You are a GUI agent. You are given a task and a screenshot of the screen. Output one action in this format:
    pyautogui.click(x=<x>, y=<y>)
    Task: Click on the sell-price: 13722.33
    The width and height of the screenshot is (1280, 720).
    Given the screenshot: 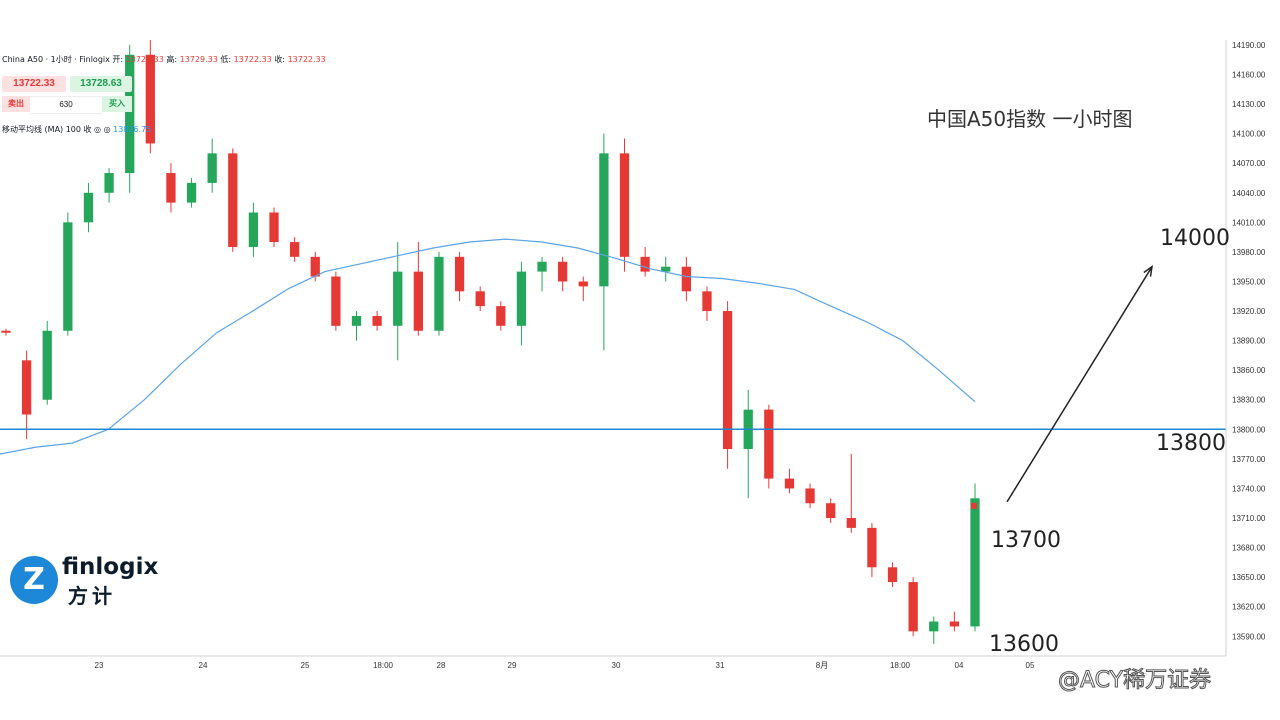 What is the action you would take?
    pyautogui.click(x=34, y=84)
    